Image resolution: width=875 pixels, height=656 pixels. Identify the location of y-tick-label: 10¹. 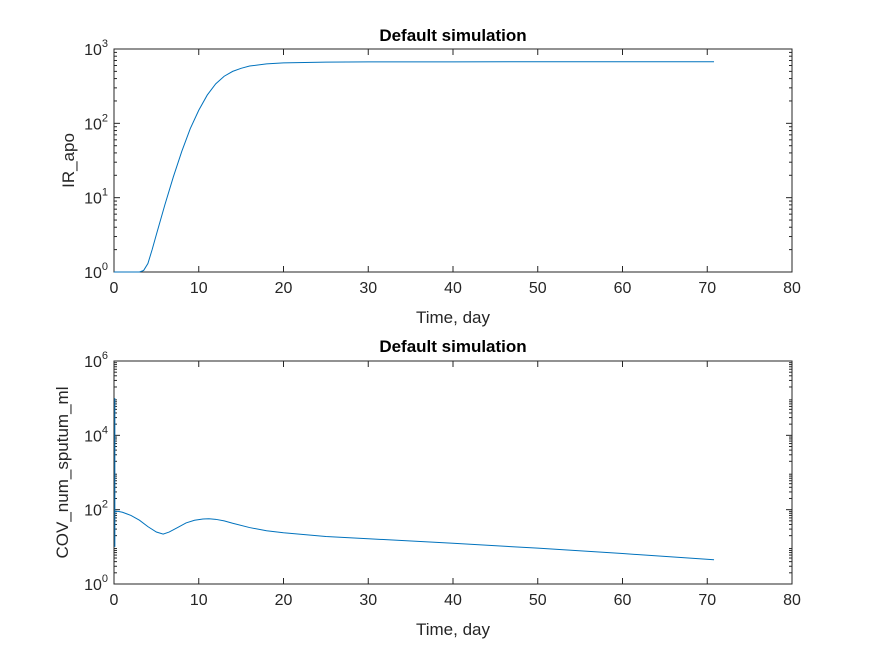
(96, 197).